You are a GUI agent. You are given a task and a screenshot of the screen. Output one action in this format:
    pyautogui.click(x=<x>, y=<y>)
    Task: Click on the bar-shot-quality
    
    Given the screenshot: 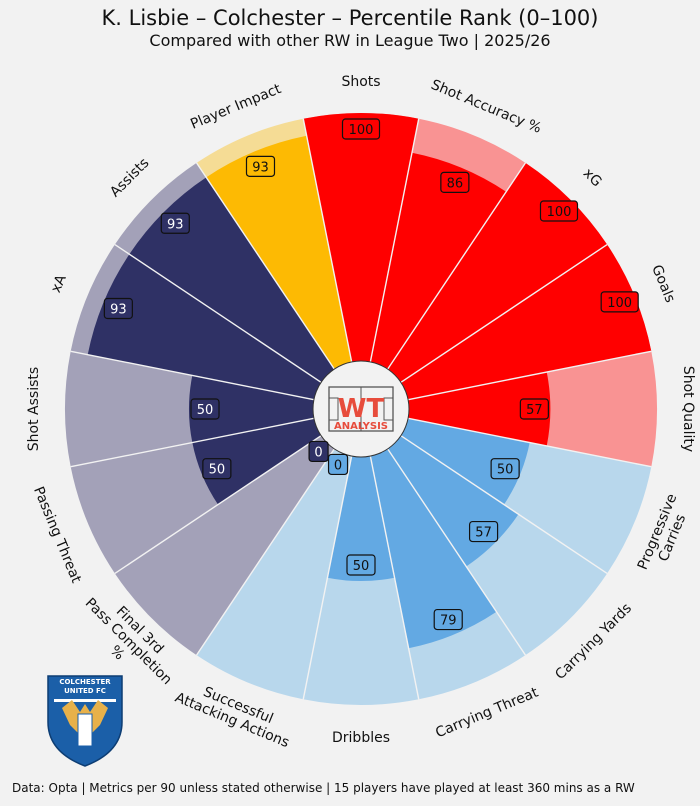 What is the action you would take?
    pyautogui.click(x=479, y=409)
    